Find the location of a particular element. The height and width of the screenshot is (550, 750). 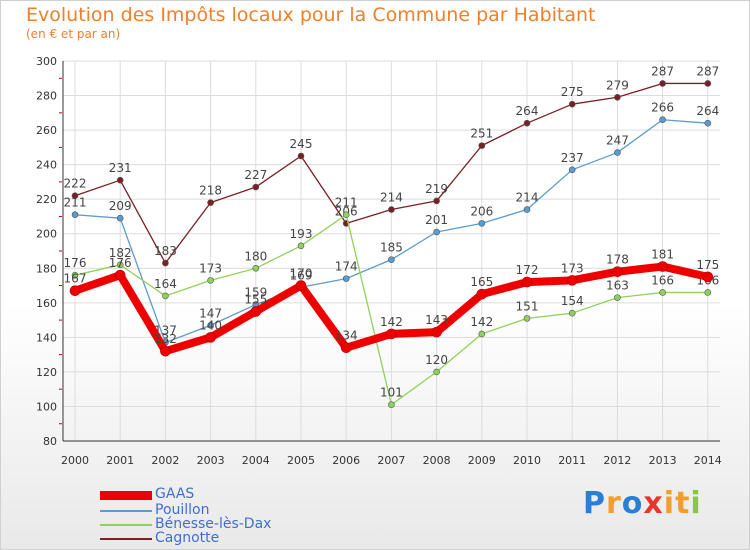

x-tick-label: 2004 is located at coordinates (256, 460).